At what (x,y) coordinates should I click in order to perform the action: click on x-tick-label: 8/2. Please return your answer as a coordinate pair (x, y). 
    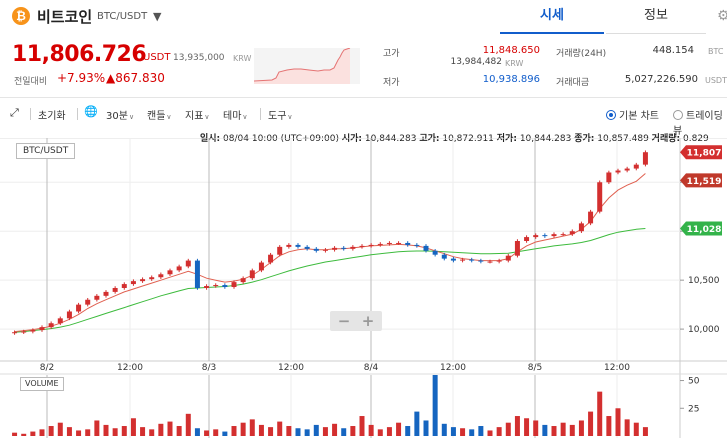
    Looking at the image, I should click on (47, 368).